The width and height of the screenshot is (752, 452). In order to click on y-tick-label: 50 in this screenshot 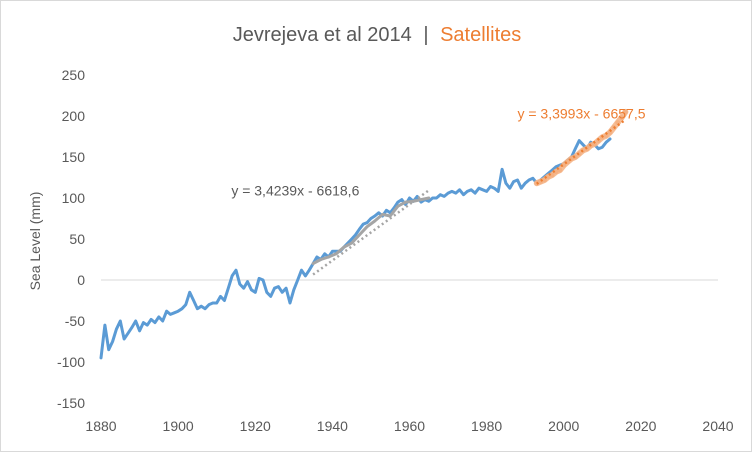, I will do `click(77, 239)`.